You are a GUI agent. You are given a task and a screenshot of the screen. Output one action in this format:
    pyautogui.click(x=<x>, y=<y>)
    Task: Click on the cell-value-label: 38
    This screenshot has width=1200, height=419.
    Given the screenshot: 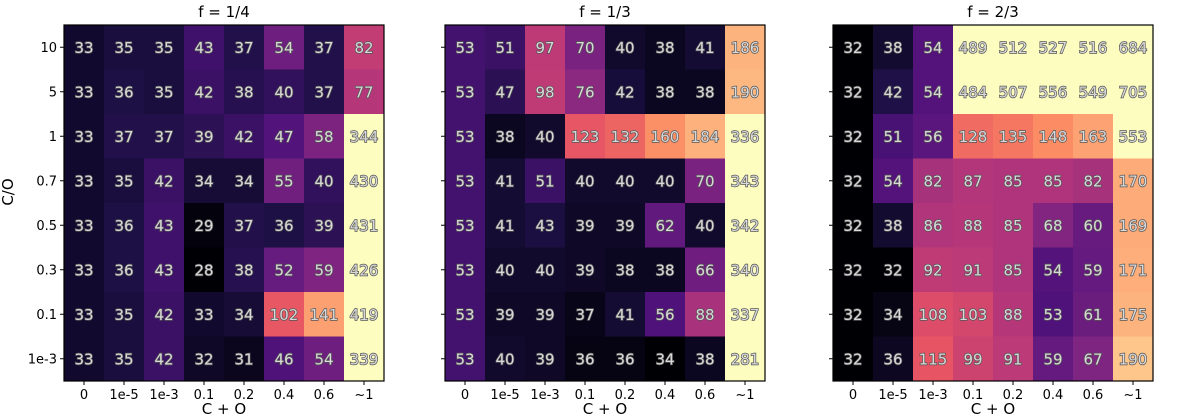 What is the action you would take?
    pyautogui.click(x=664, y=48)
    